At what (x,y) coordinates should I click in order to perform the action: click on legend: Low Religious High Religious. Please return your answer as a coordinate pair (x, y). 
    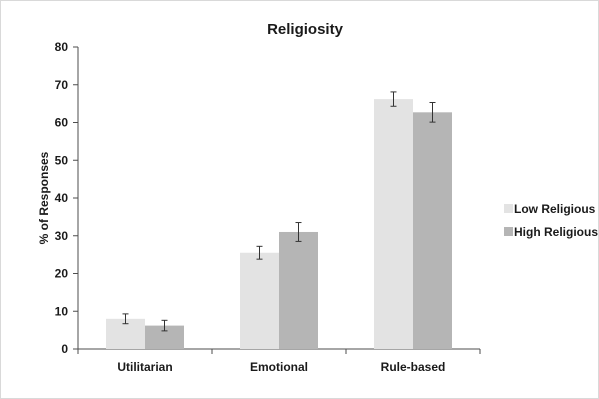
    Looking at the image, I should click on (551, 220).